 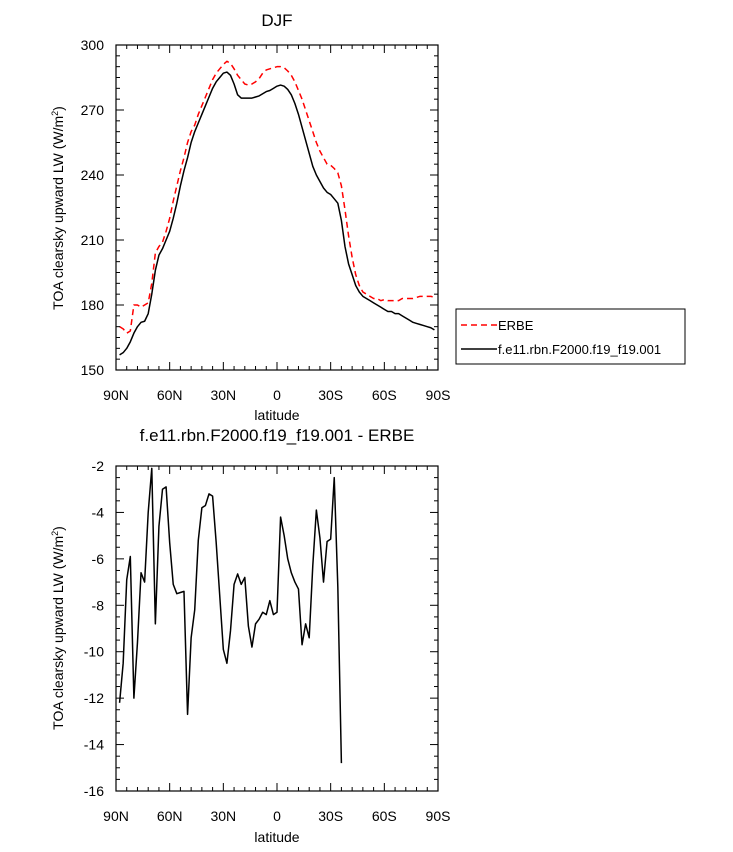 I want to click on bottom-ytick-label: -12, so click(x=94, y=698).